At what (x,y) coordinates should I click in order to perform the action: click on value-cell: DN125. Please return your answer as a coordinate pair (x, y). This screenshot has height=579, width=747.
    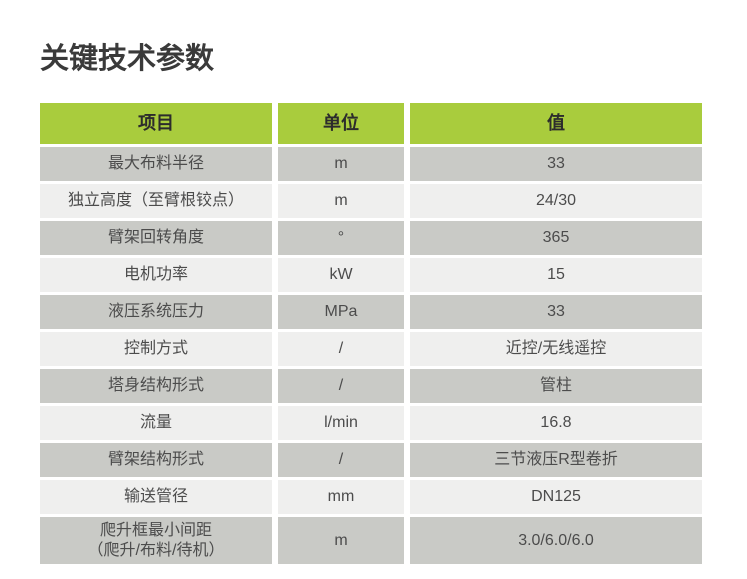
    Looking at the image, I should click on (556, 497).